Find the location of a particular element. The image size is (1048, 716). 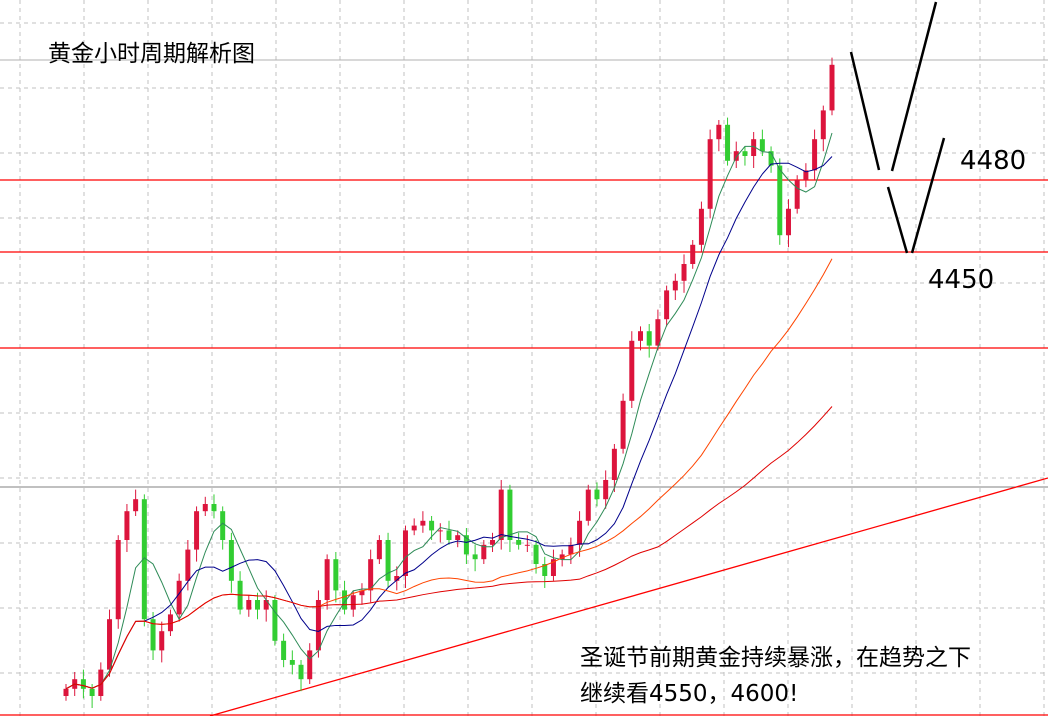

level-label-4450: 4450 is located at coordinates (961, 280).